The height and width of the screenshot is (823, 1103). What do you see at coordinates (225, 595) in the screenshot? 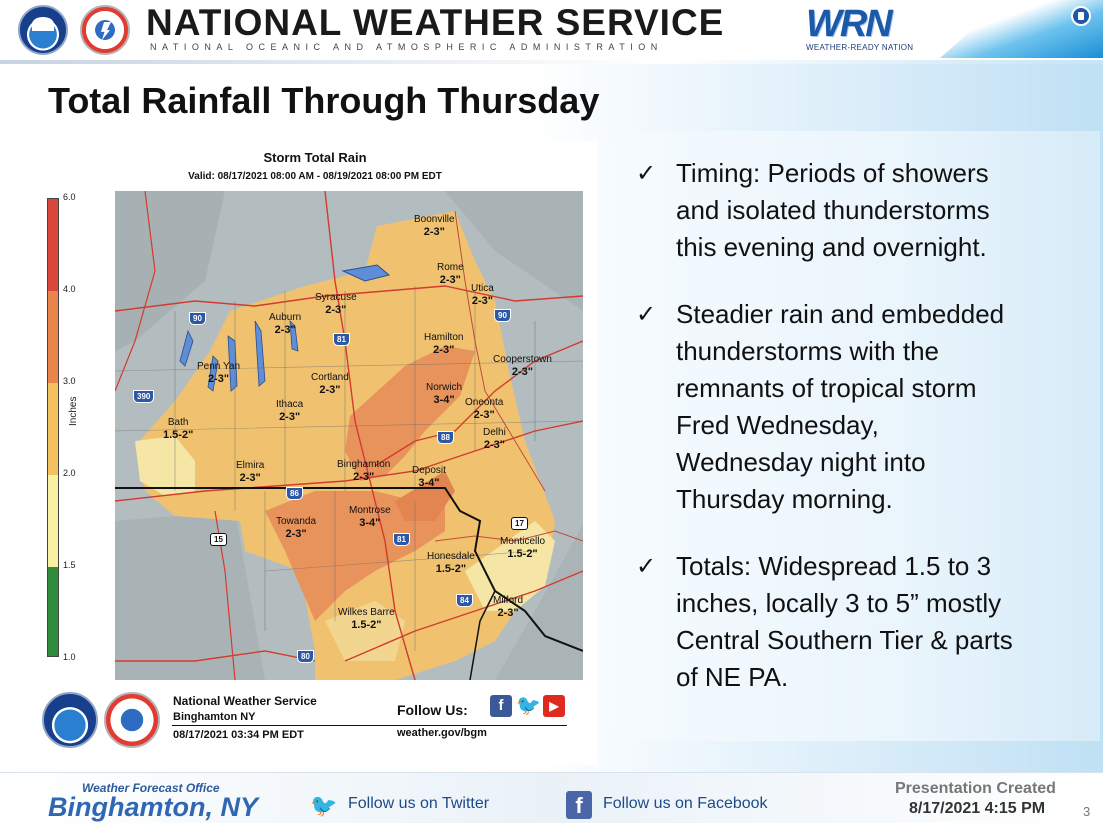
I see `road-us15` at bounding box center [225, 595].